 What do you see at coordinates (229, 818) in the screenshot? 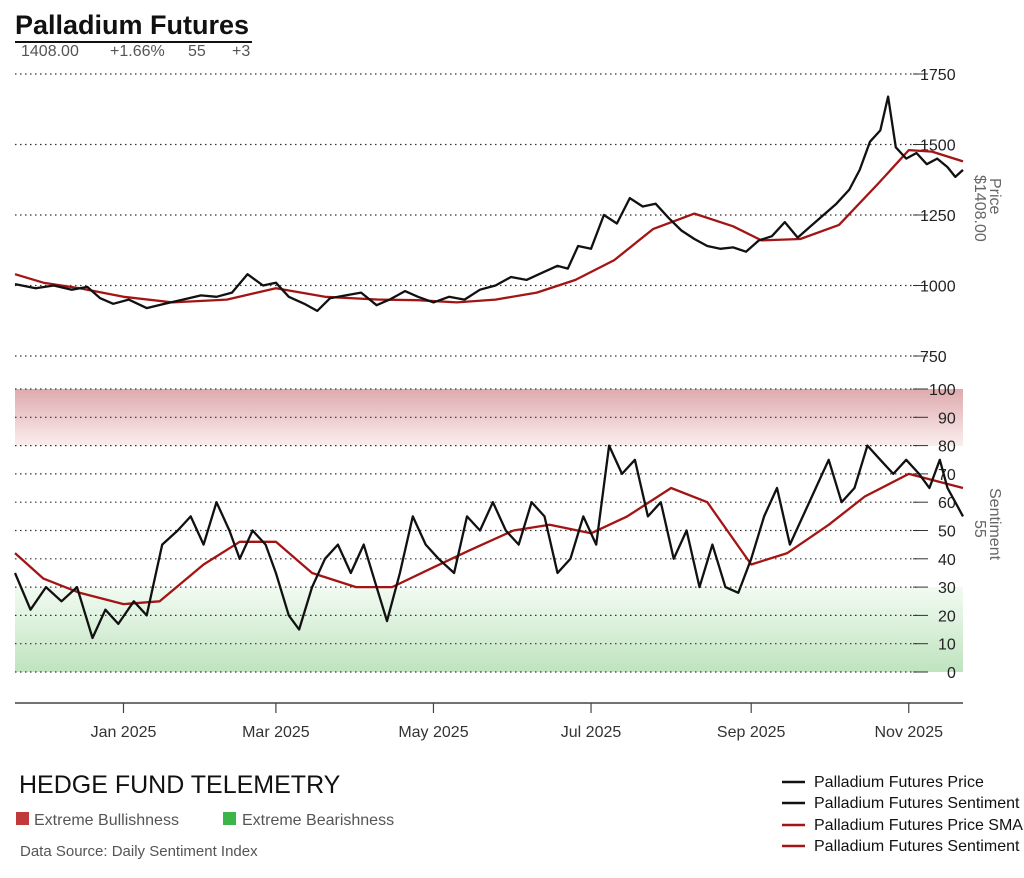
I see `bear-legend-swatch` at bounding box center [229, 818].